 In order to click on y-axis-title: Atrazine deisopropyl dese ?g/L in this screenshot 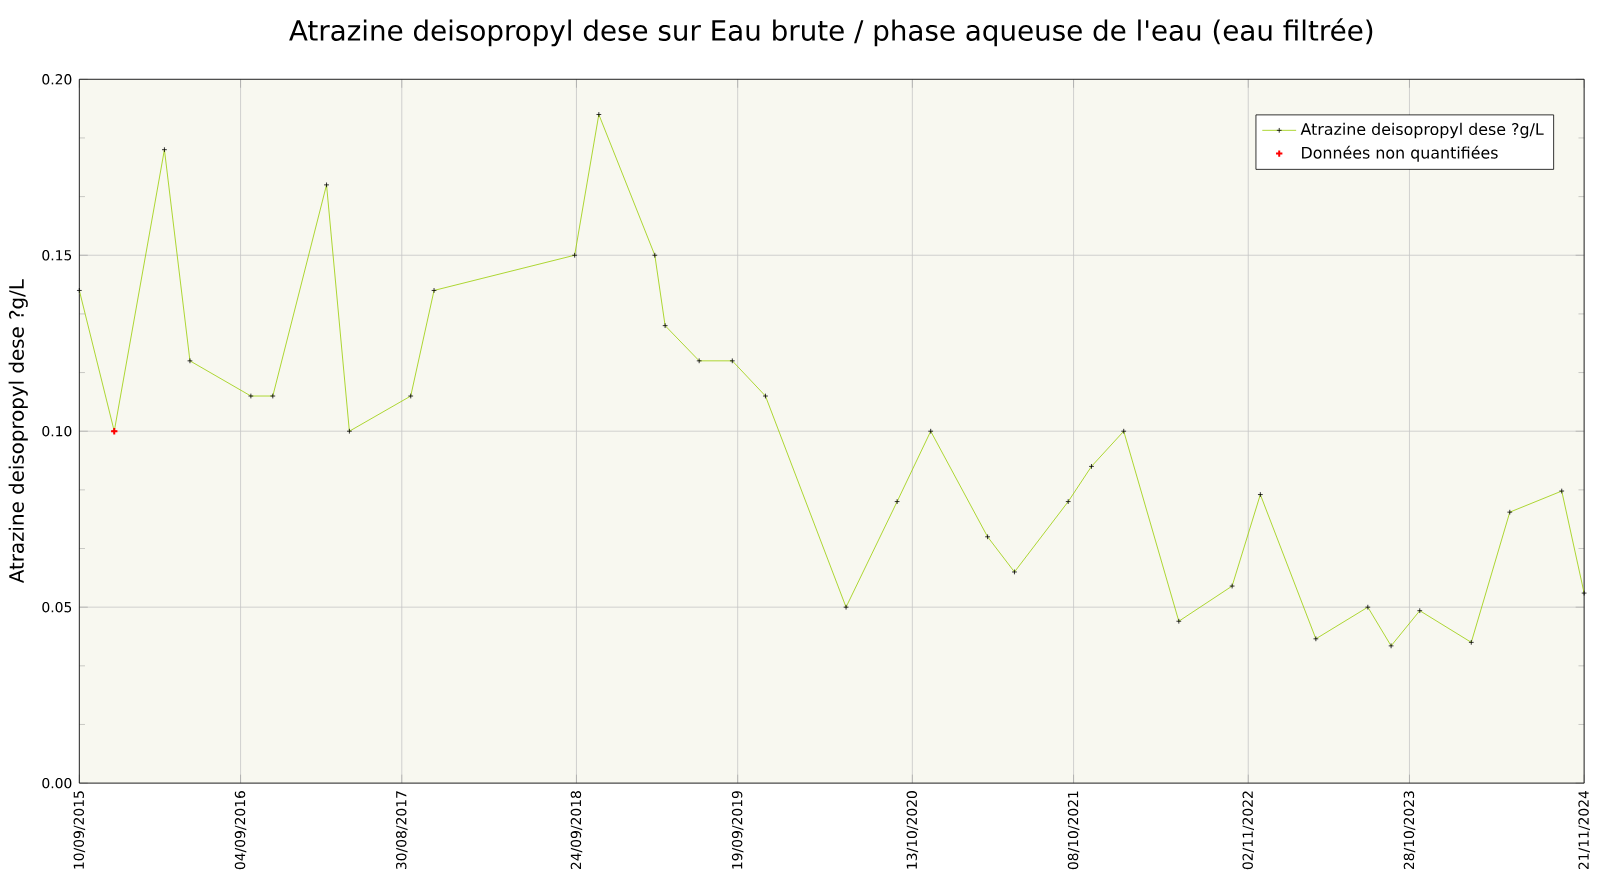, I will do `click(18, 430)`.